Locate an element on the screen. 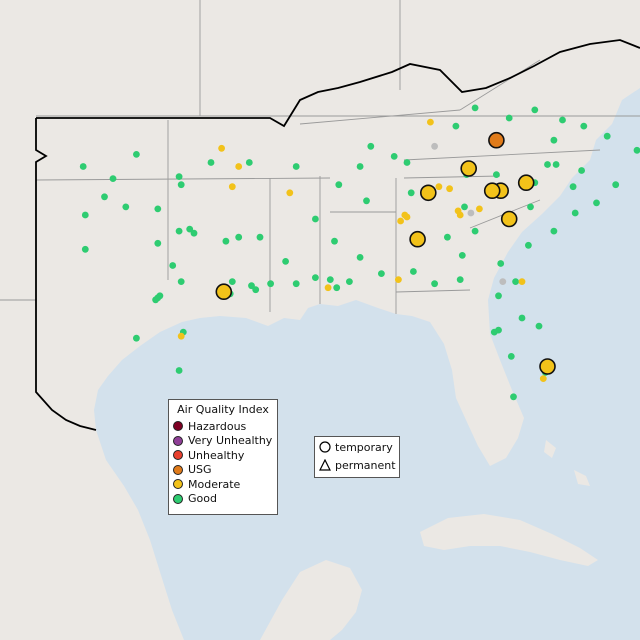 The image size is (640, 640). site-marker-usg is located at coordinates (496, 140).